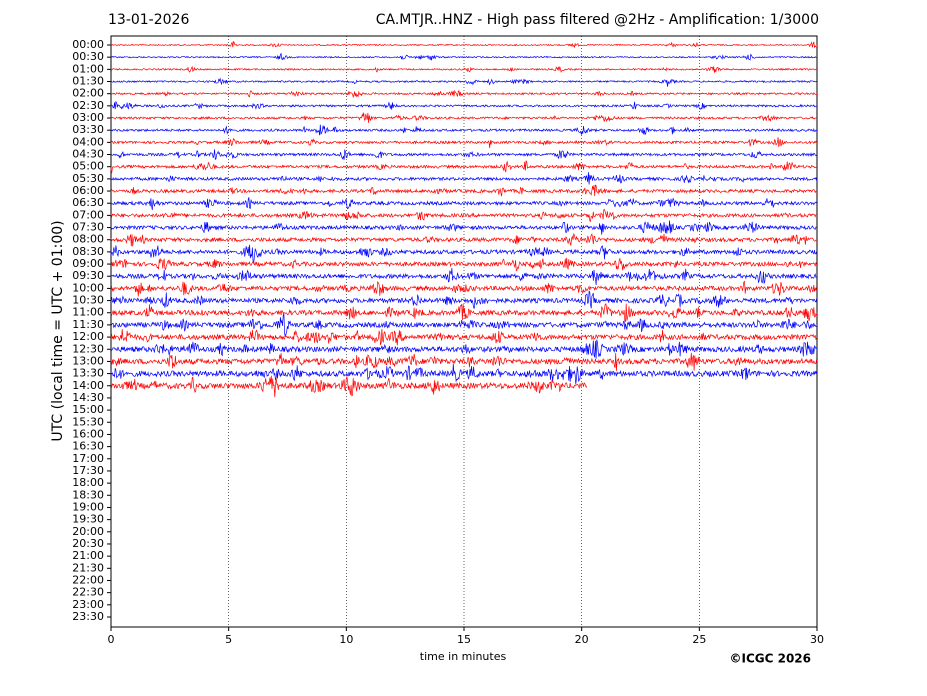 The width and height of the screenshot is (927, 696). What do you see at coordinates (88, 543) in the screenshot?
I see `y-tick-label: 20:30` at bounding box center [88, 543].